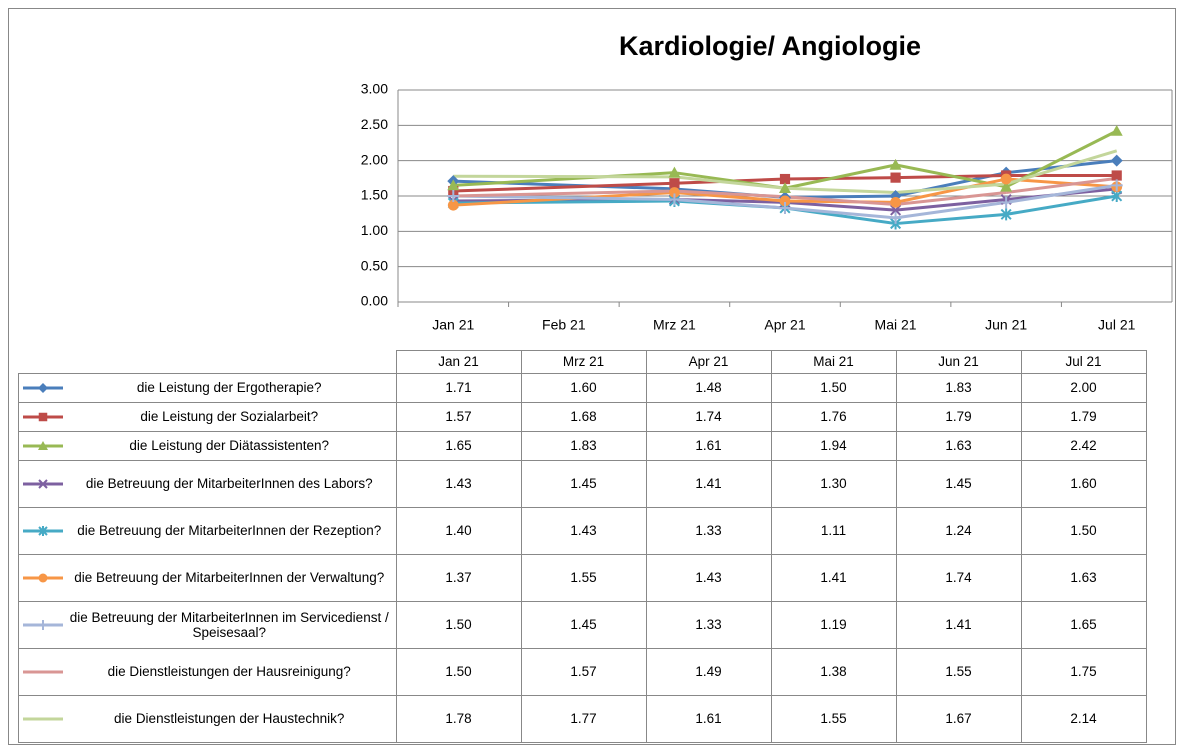 The image size is (1182, 753). Describe the element at coordinates (374, 301) in the screenshot. I see `y-tick-label: 0.00` at that location.